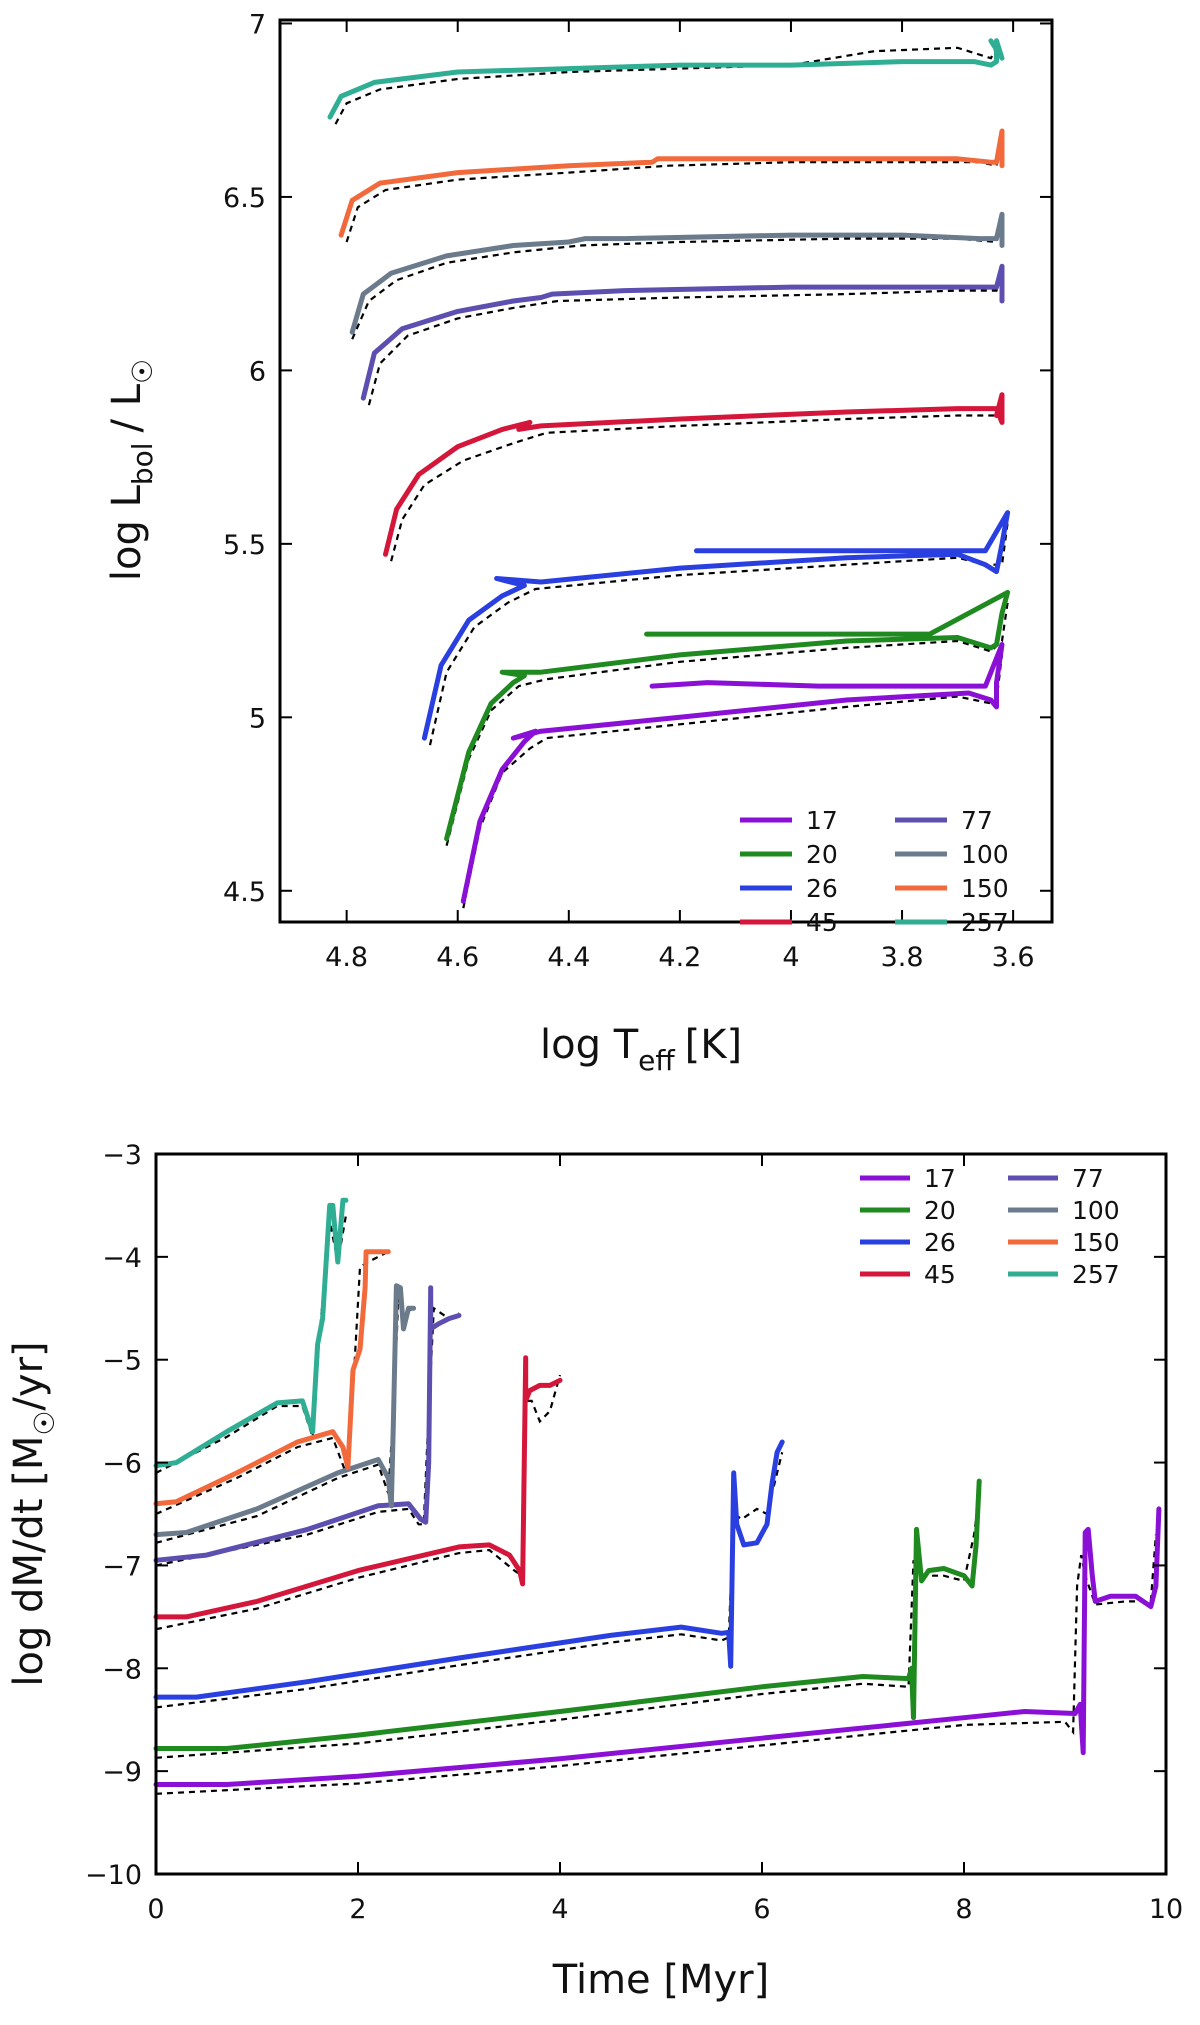 This screenshot has width=1200, height=2025. What do you see at coordinates (244, 892) in the screenshot?
I see `y-tick-label: 4.5` at bounding box center [244, 892].